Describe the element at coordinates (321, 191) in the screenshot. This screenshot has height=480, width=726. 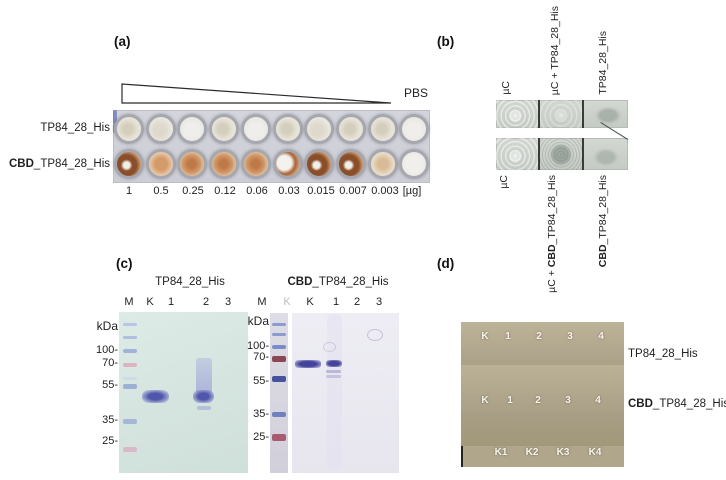
I see `concentration-label: 0.015` at that location.